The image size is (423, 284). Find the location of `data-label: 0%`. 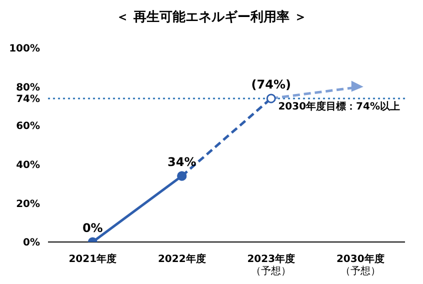

data-label: 0% is located at coordinates (92, 228).